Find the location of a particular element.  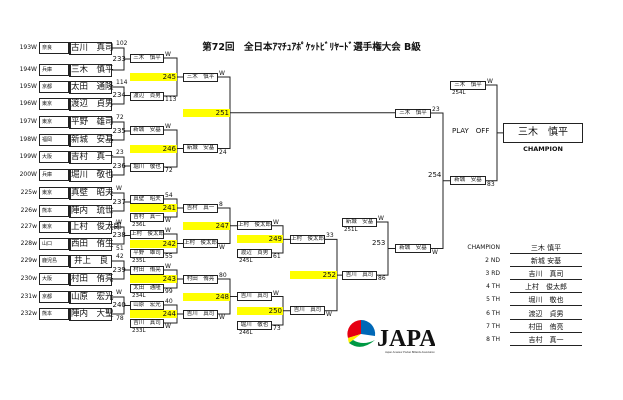

score-mark: 73 is located at coordinates (277, 328).